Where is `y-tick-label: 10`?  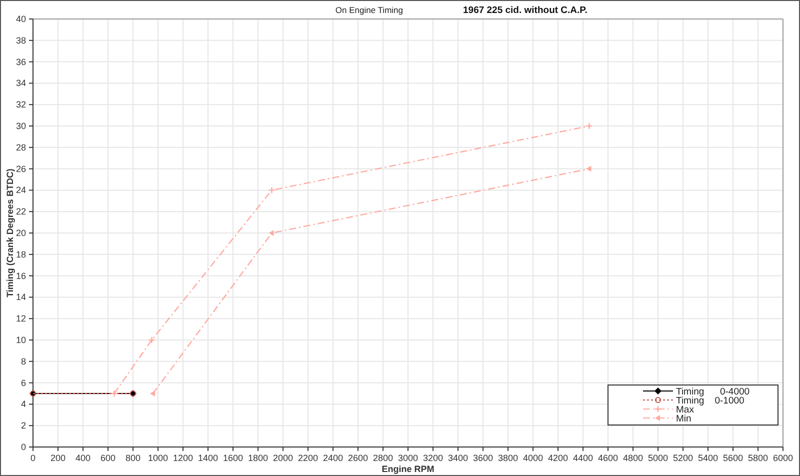
y-tick-label: 10 is located at coordinates (21, 340).